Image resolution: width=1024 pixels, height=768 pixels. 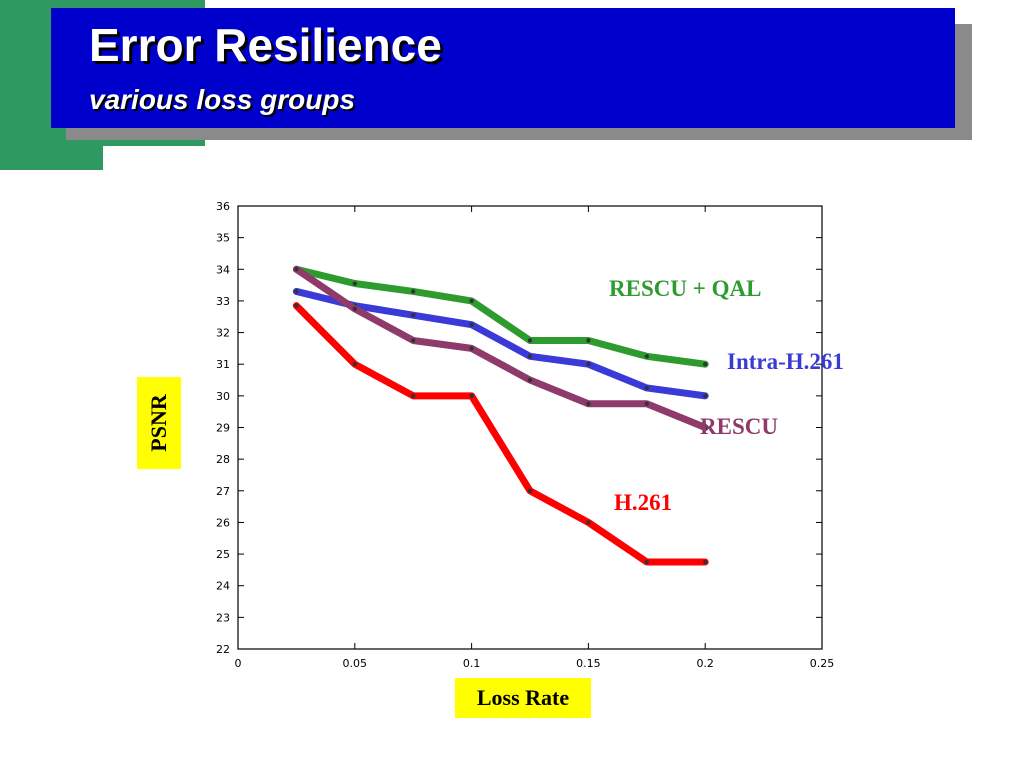 What do you see at coordinates (523, 698) in the screenshot?
I see `x-axis-label: Loss Rate` at bounding box center [523, 698].